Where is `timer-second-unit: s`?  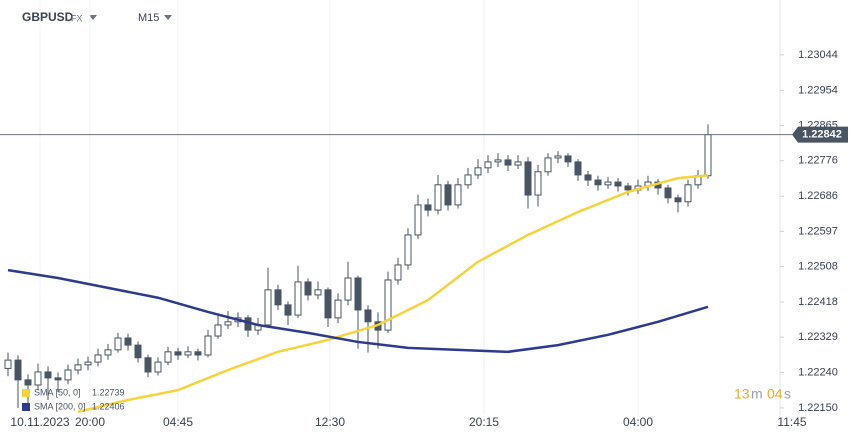
timer-second-unit: s is located at coordinates (787, 394).